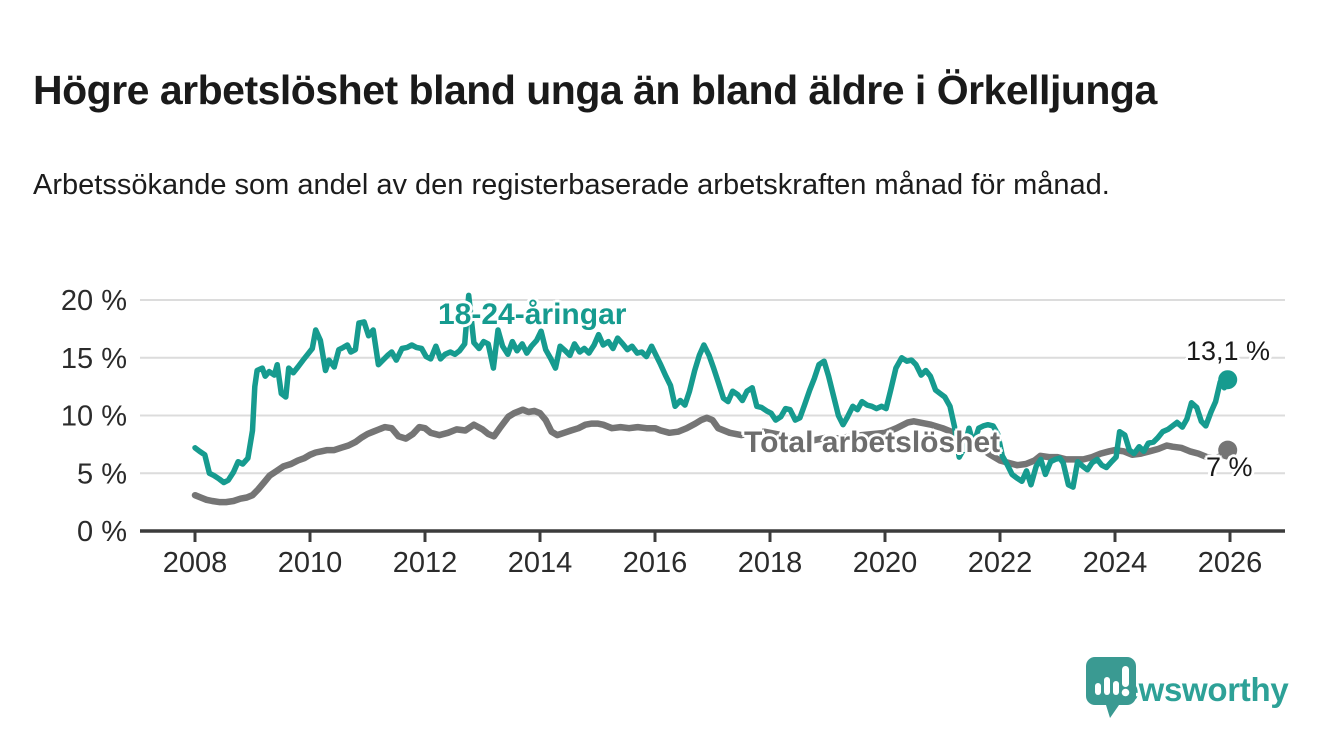 The height and width of the screenshot is (734, 1340). What do you see at coordinates (655, 563) in the screenshot?
I see `svg-text: 2016` at bounding box center [655, 563].